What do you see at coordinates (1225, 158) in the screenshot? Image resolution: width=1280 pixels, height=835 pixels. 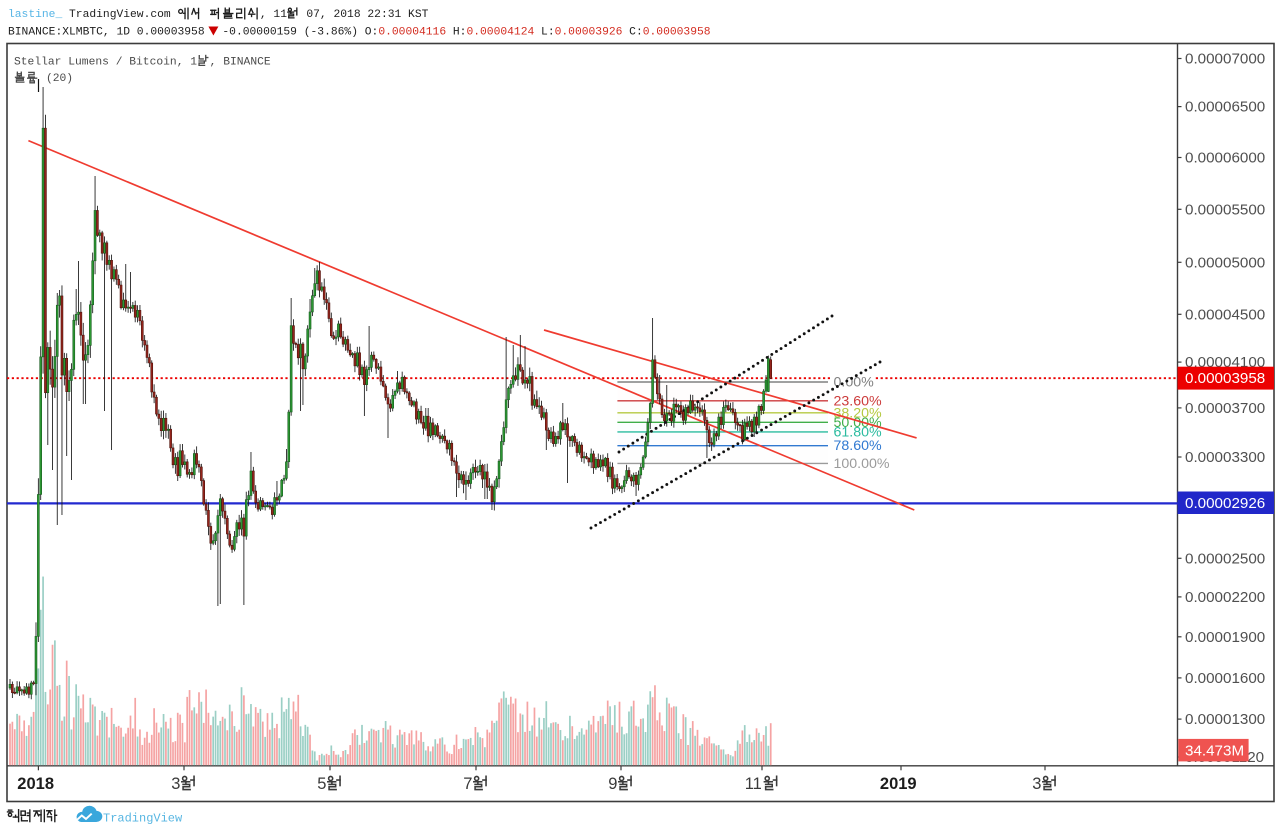 I see `svg-text: 0.00006000` at bounding box center [1225, 158].